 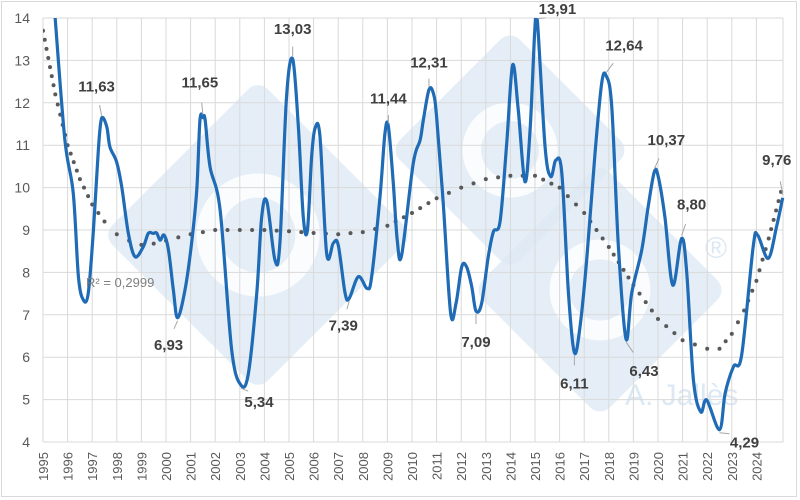 What do you see at coordinates (120, 282) in the screenshot?
I see `trendline-r2-label: R² = 0,2999` at bounding box center [120, 282].